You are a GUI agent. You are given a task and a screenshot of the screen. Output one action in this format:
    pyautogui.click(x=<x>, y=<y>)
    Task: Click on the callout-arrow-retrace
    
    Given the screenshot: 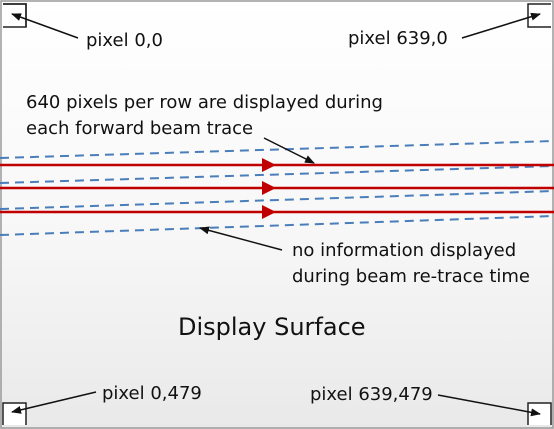 What is the action you would take?
    pyautogui.click(x=241, y=238)
    